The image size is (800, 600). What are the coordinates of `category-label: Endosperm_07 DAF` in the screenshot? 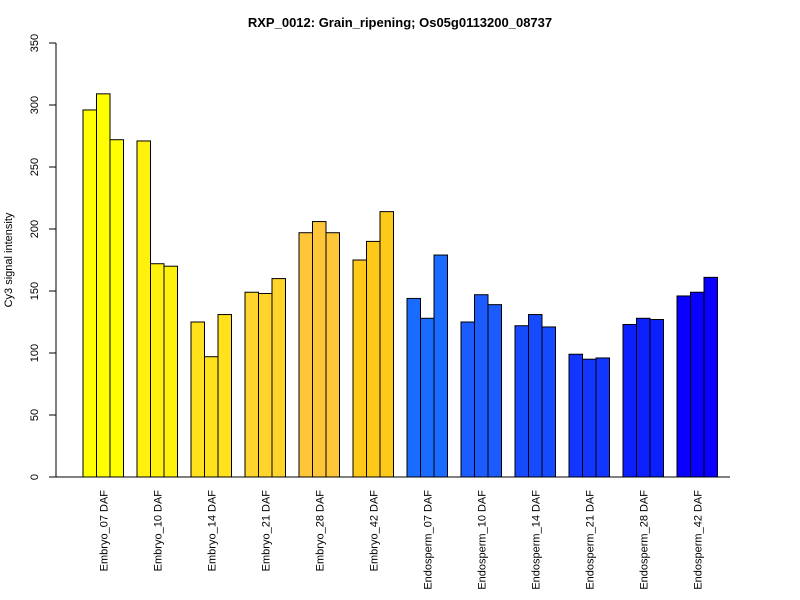 It's located at (428, 540).